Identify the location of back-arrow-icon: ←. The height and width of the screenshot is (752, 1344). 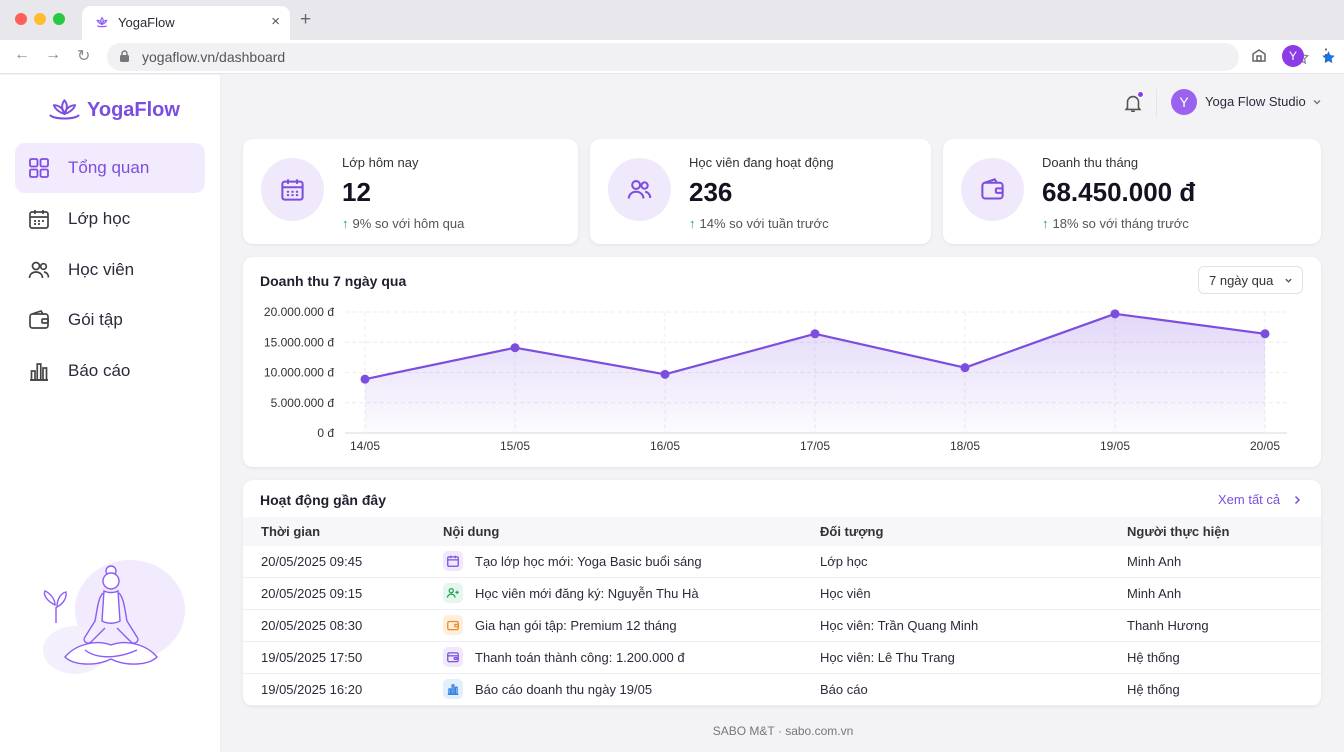
(22, 54).